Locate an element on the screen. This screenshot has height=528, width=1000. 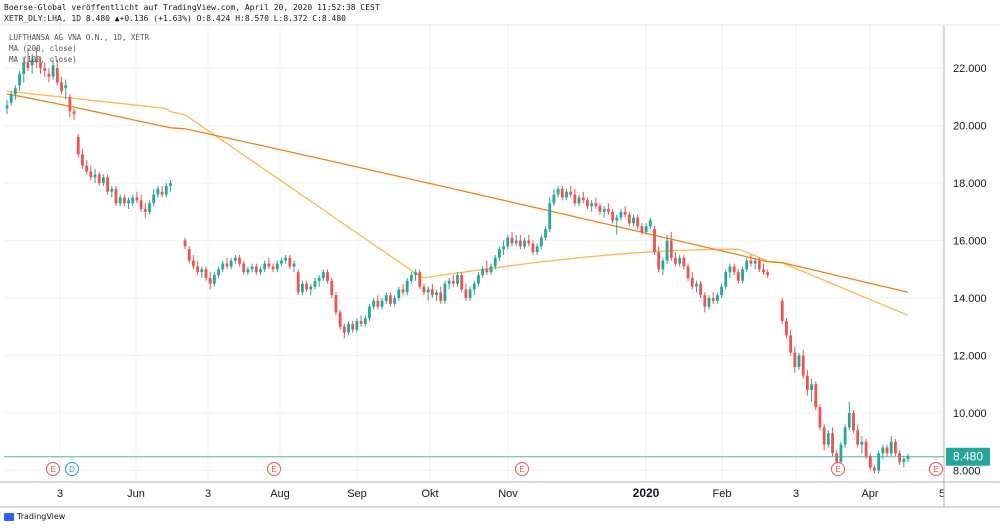
y-tick-label: 14.000 is located at coordinates (970, 299).